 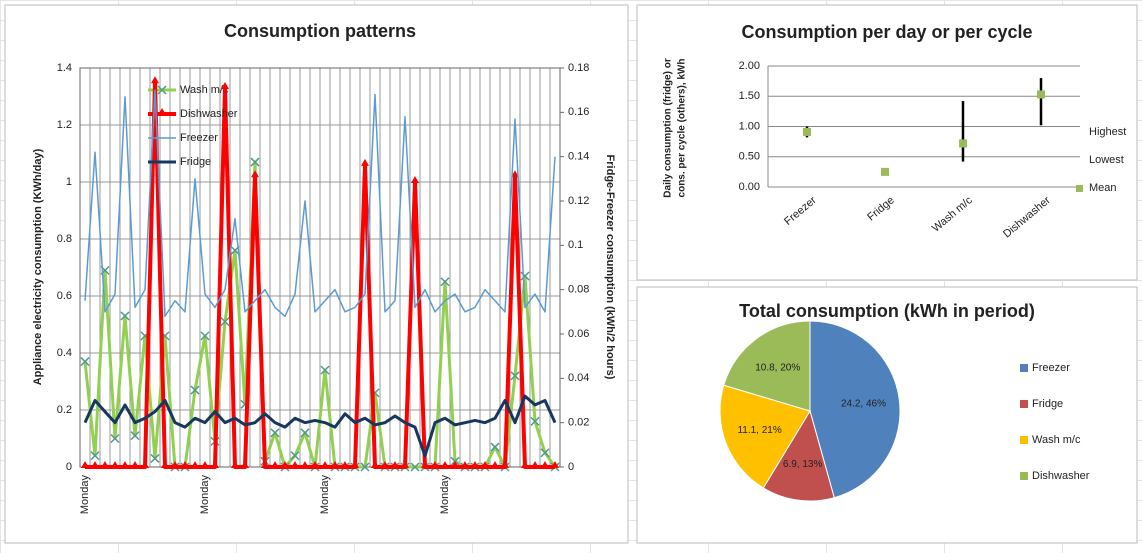 I want to click on y2-tick-label: 0.1, so click(x=575, y=245).